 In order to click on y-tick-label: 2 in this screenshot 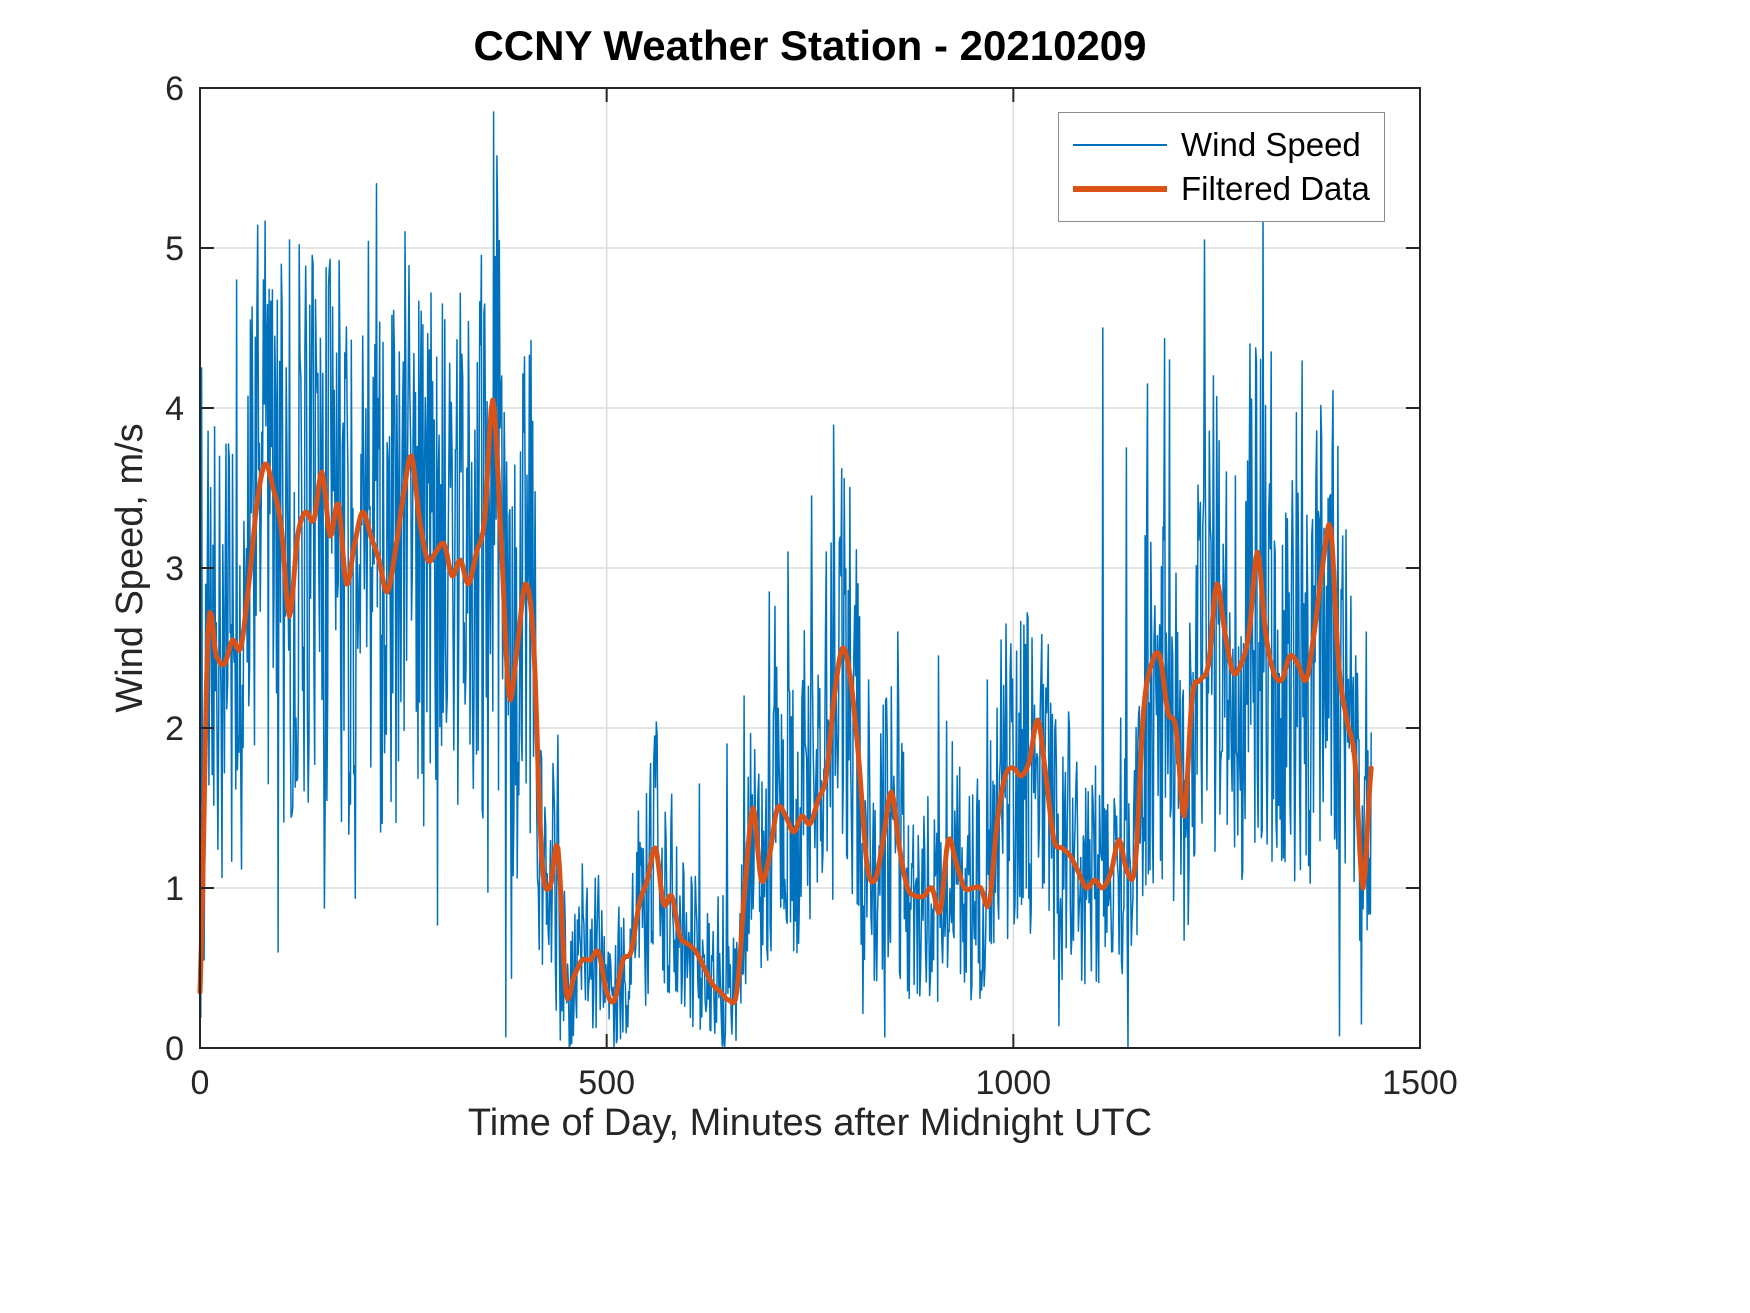, I will do `click(174, 729)`.